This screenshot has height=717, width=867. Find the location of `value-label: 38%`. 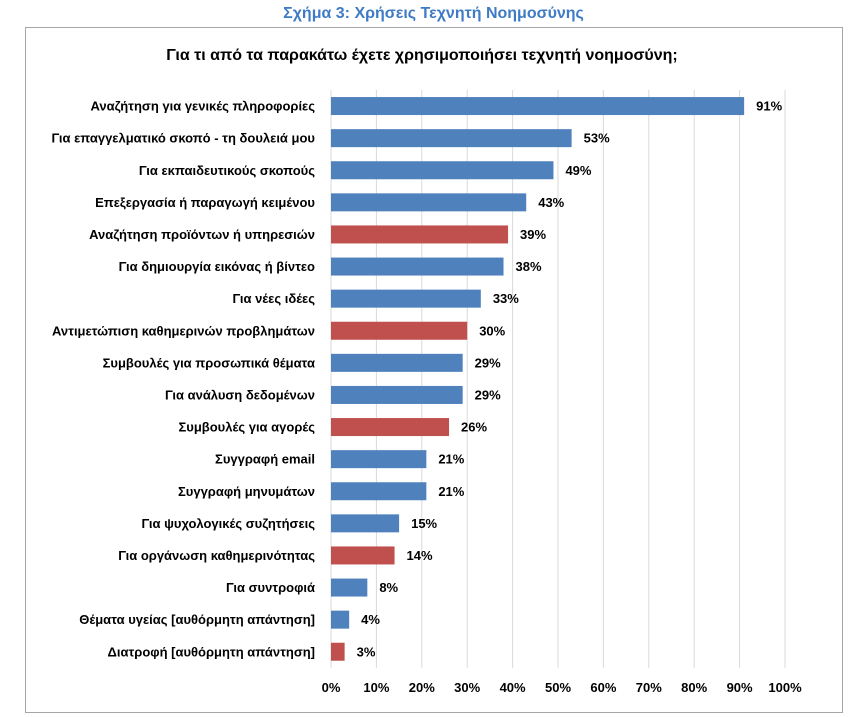

value-label: 38% is located at coordinates (529, 266).